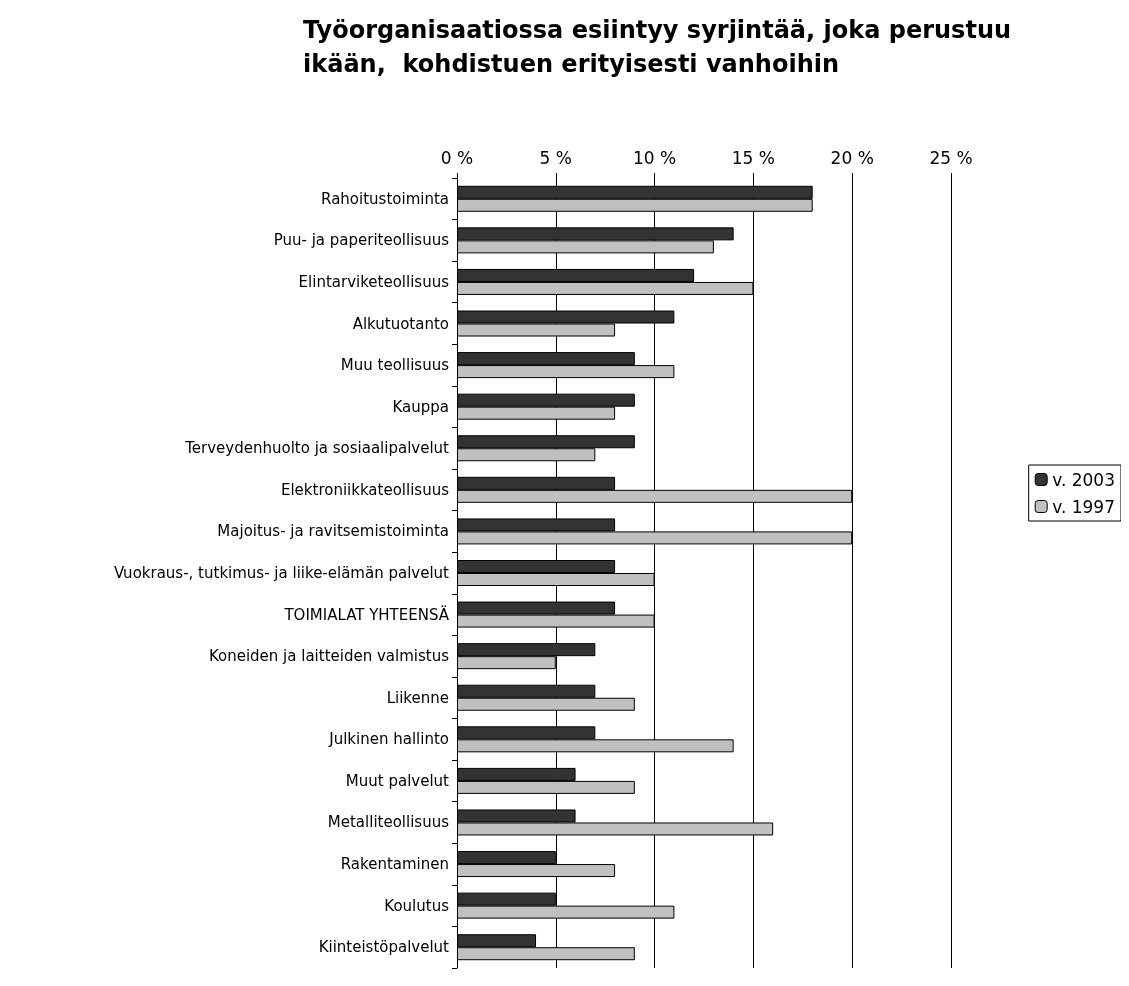 This screenshot has width=1129, height=986. I want to click on y-tick-label: Rakentaminen, so click(394, 864).